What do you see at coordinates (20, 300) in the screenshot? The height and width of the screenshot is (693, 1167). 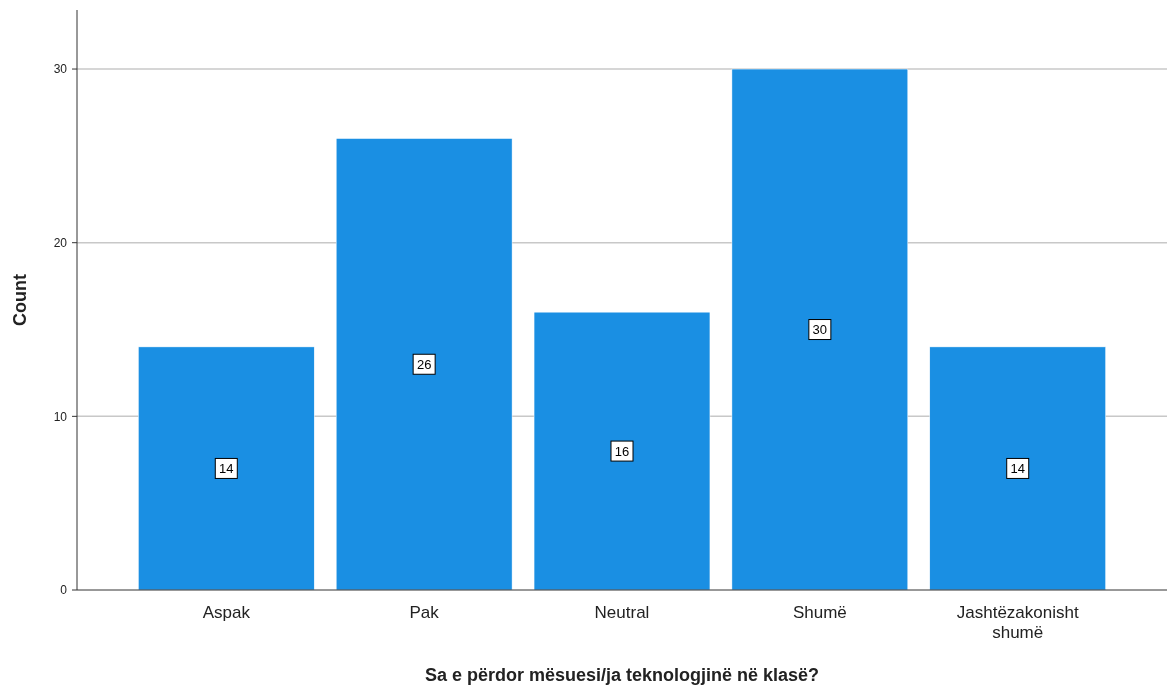 I see `y-axis-title: Count` at bounding box center [20, 300].